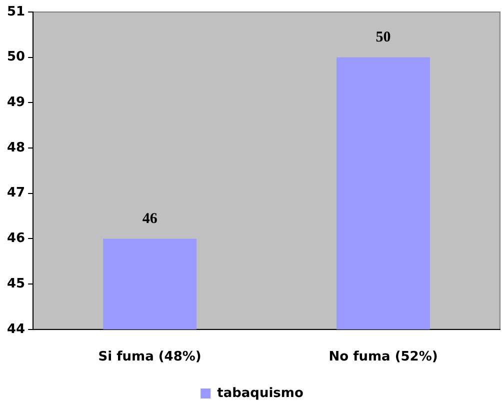 This screenshot has width=502, height=418. What do you see at coordinates (383, 38) in the screenshot?
I see `data-label: 50` at bounding box center [383, 38].